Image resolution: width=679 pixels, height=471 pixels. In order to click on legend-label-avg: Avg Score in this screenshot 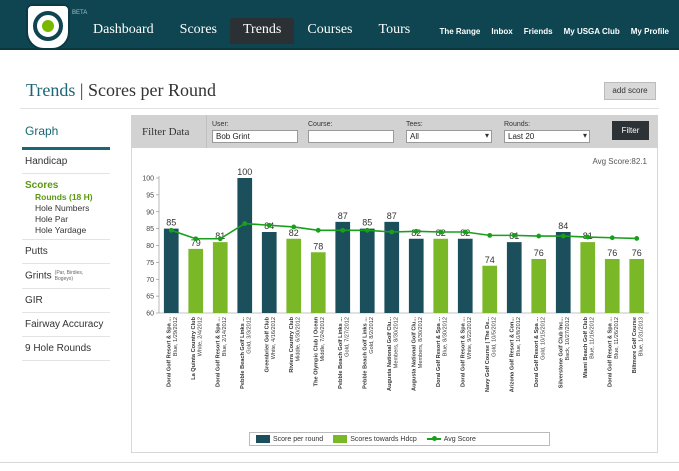, I will do `click(459, 439)`.